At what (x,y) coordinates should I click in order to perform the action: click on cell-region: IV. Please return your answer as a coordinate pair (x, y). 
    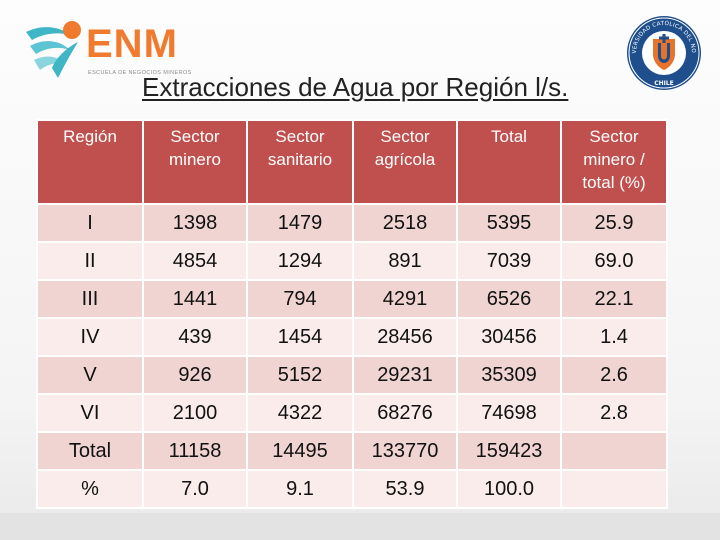
    Looking at the image, I should click on (90, 337).